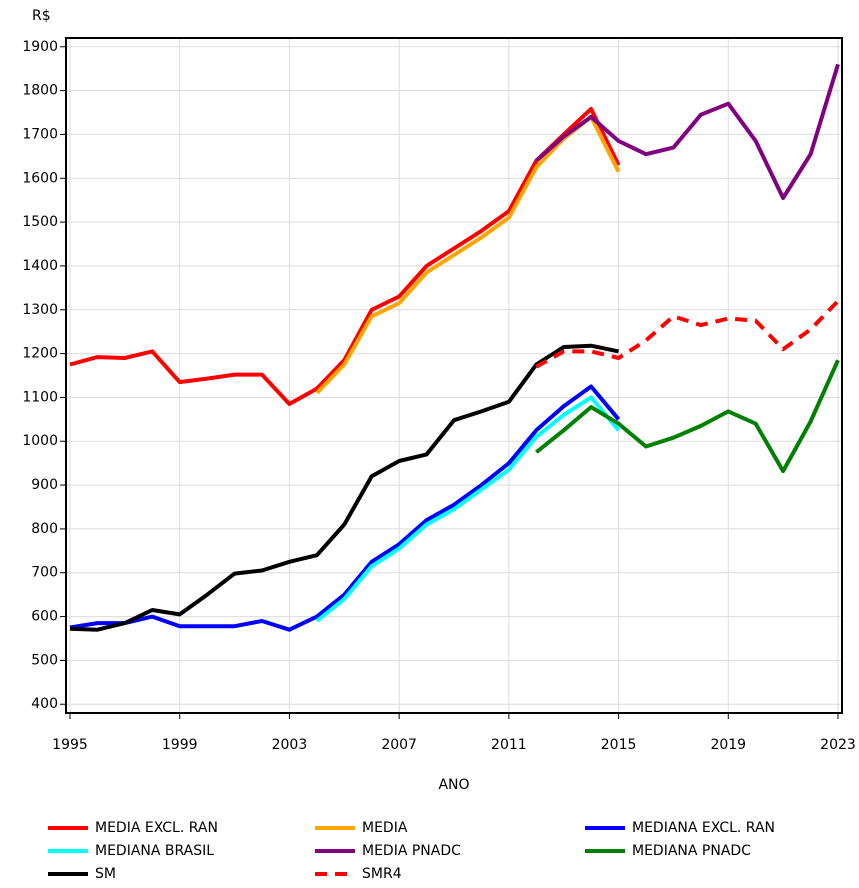  I want to click on y-tick-label: 800, so click(44, 529).